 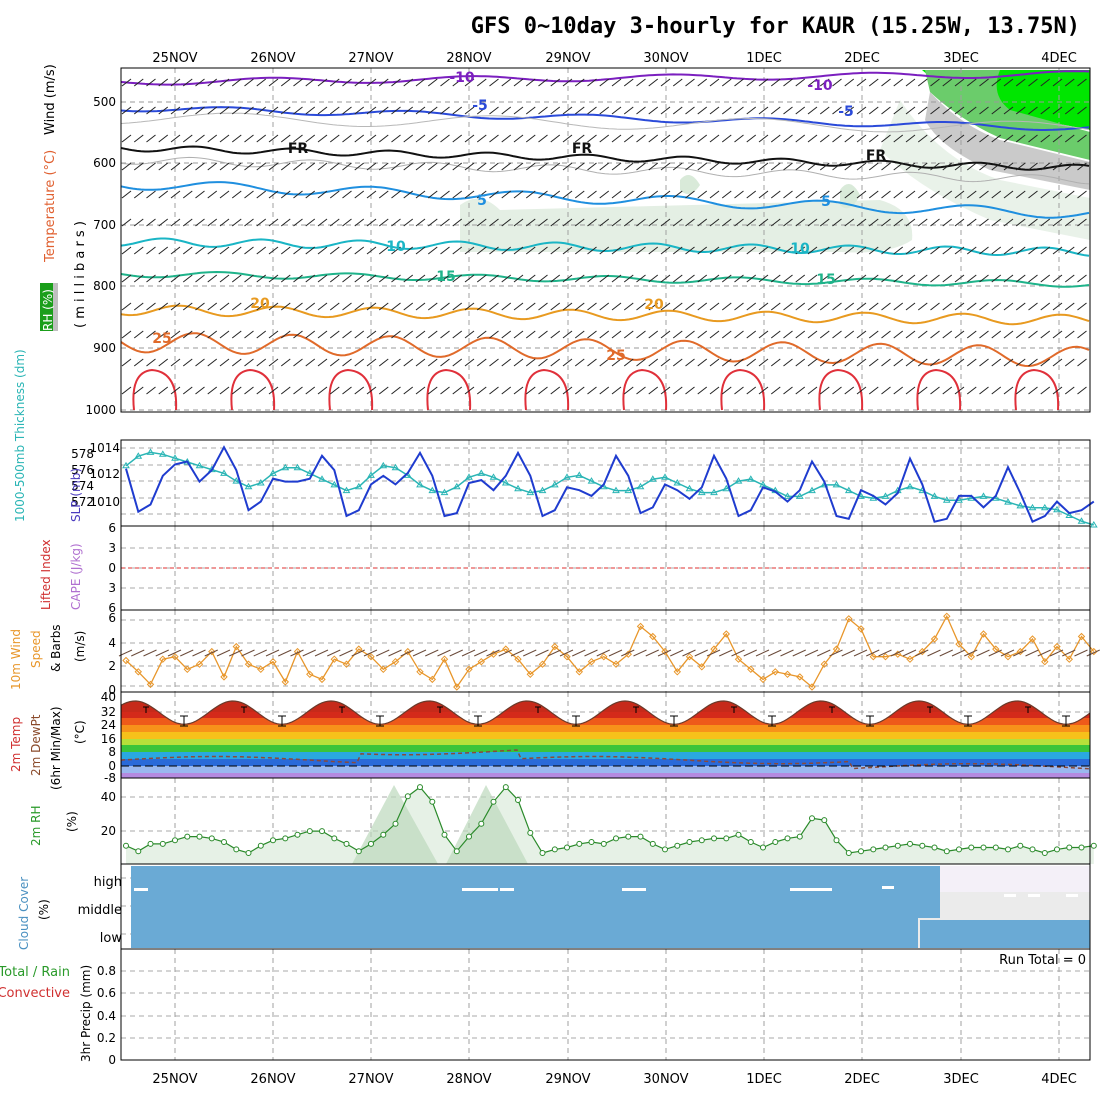 What do you see at coordinates (445, 277) in the screenshot?
I see `contour-label: 15` at bounding box center [445, 277].